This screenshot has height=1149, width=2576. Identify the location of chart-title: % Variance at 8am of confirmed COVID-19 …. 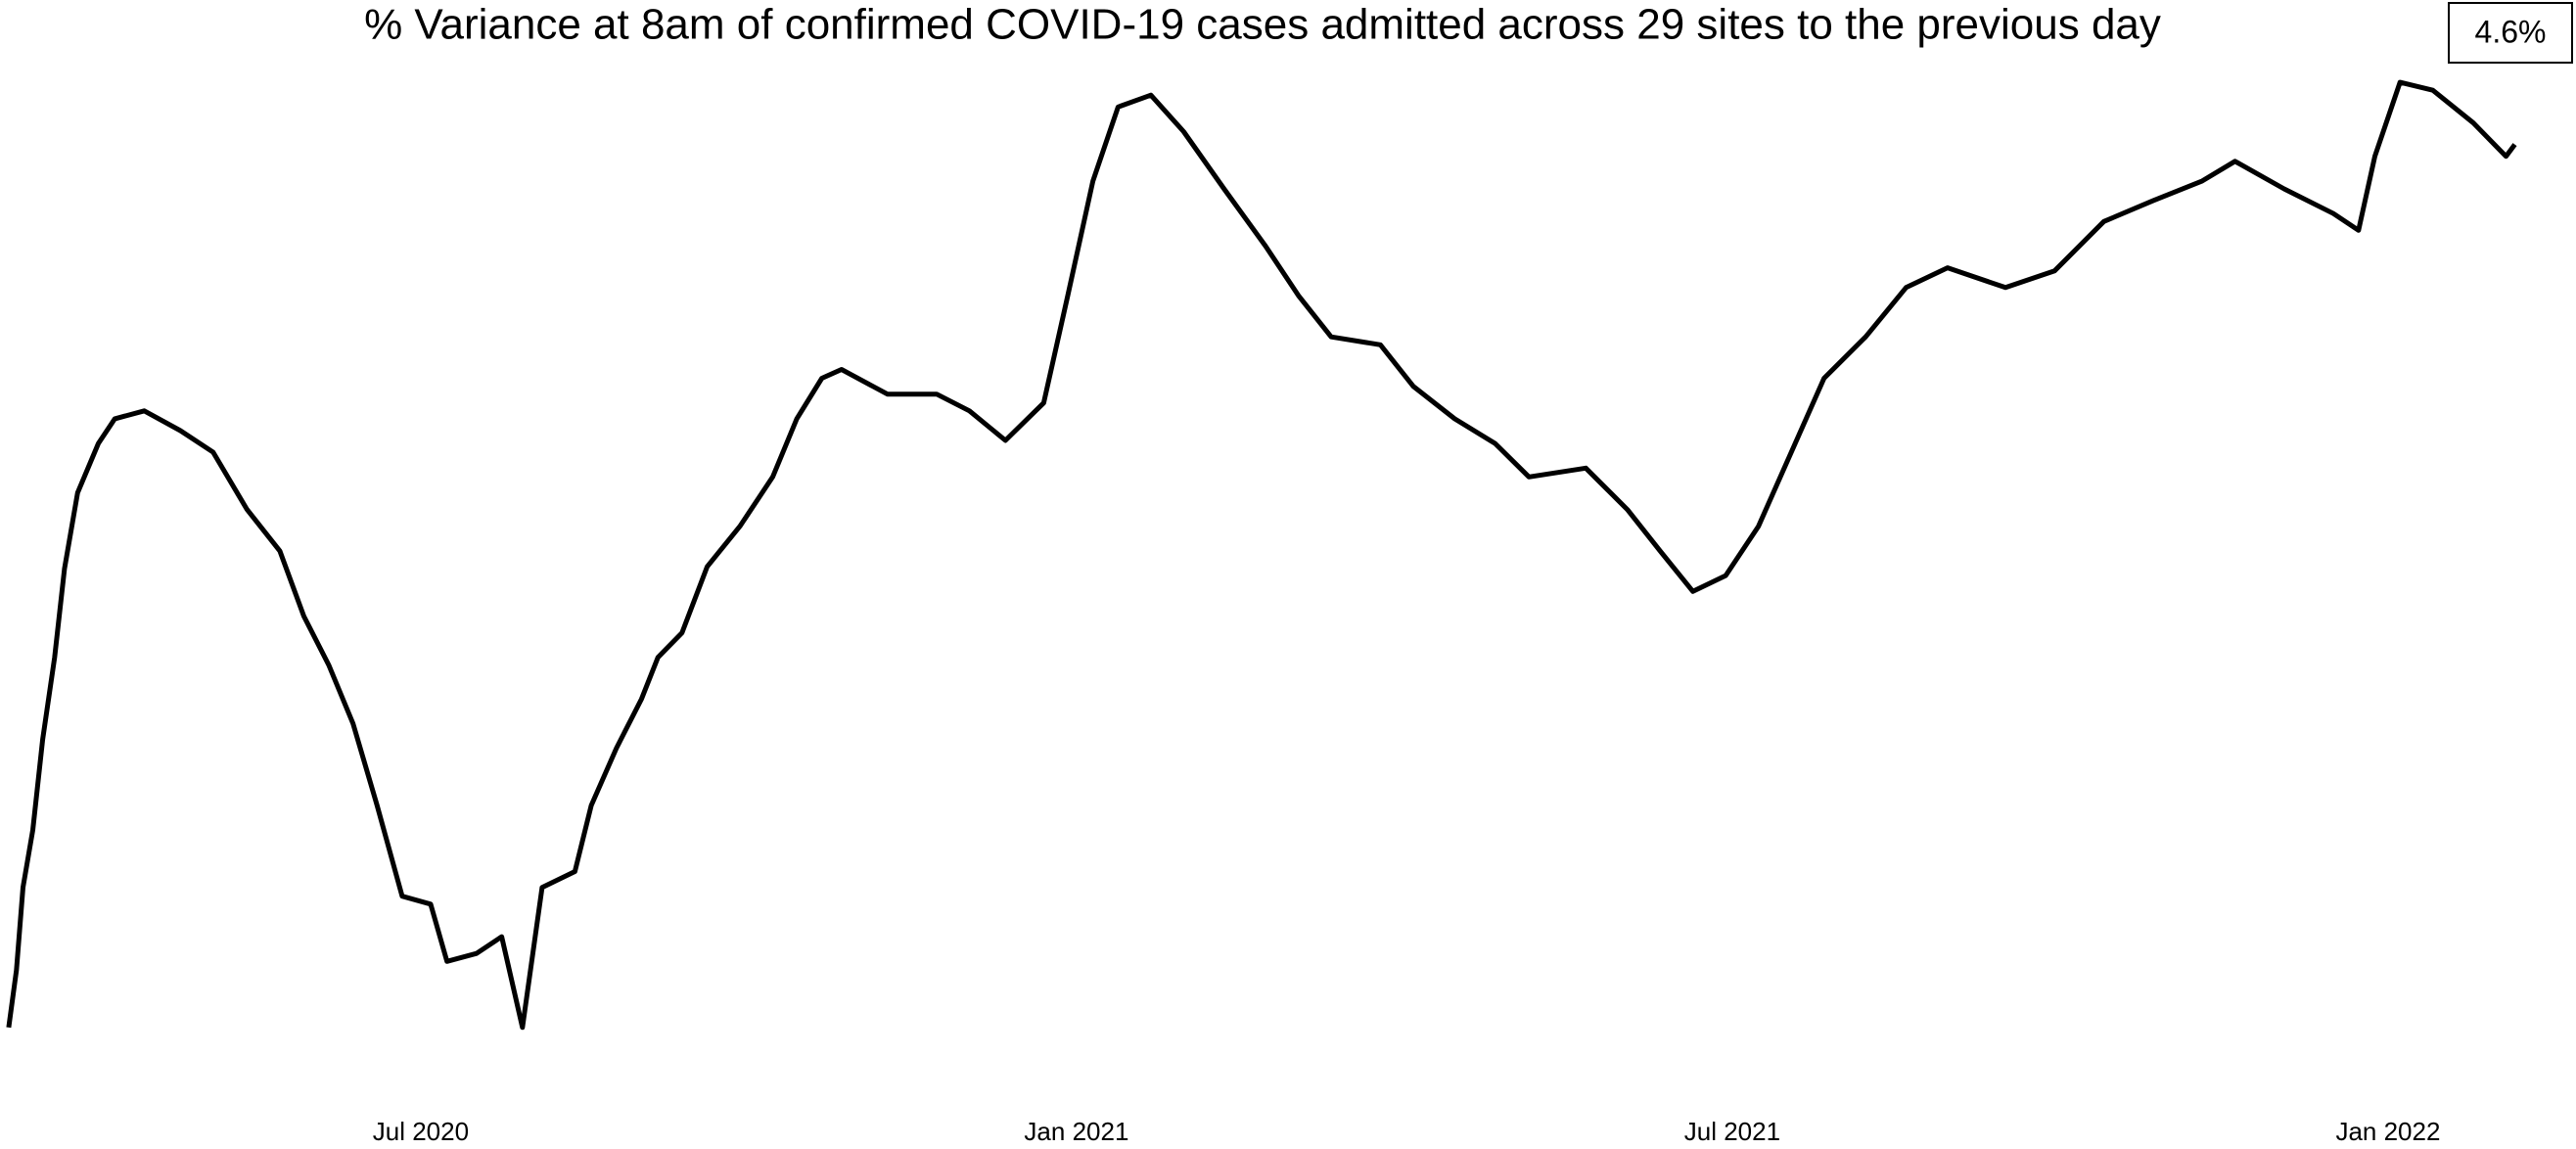
(1263, 25).